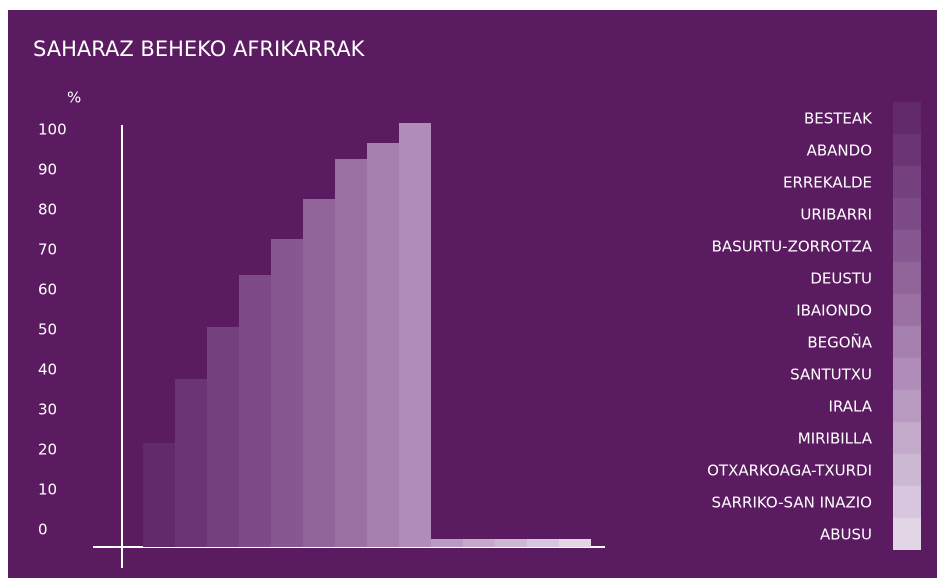 This screenshot has width=945, height=587. I want to click on legend-label: MIRIBILLA, so click(835, 439).